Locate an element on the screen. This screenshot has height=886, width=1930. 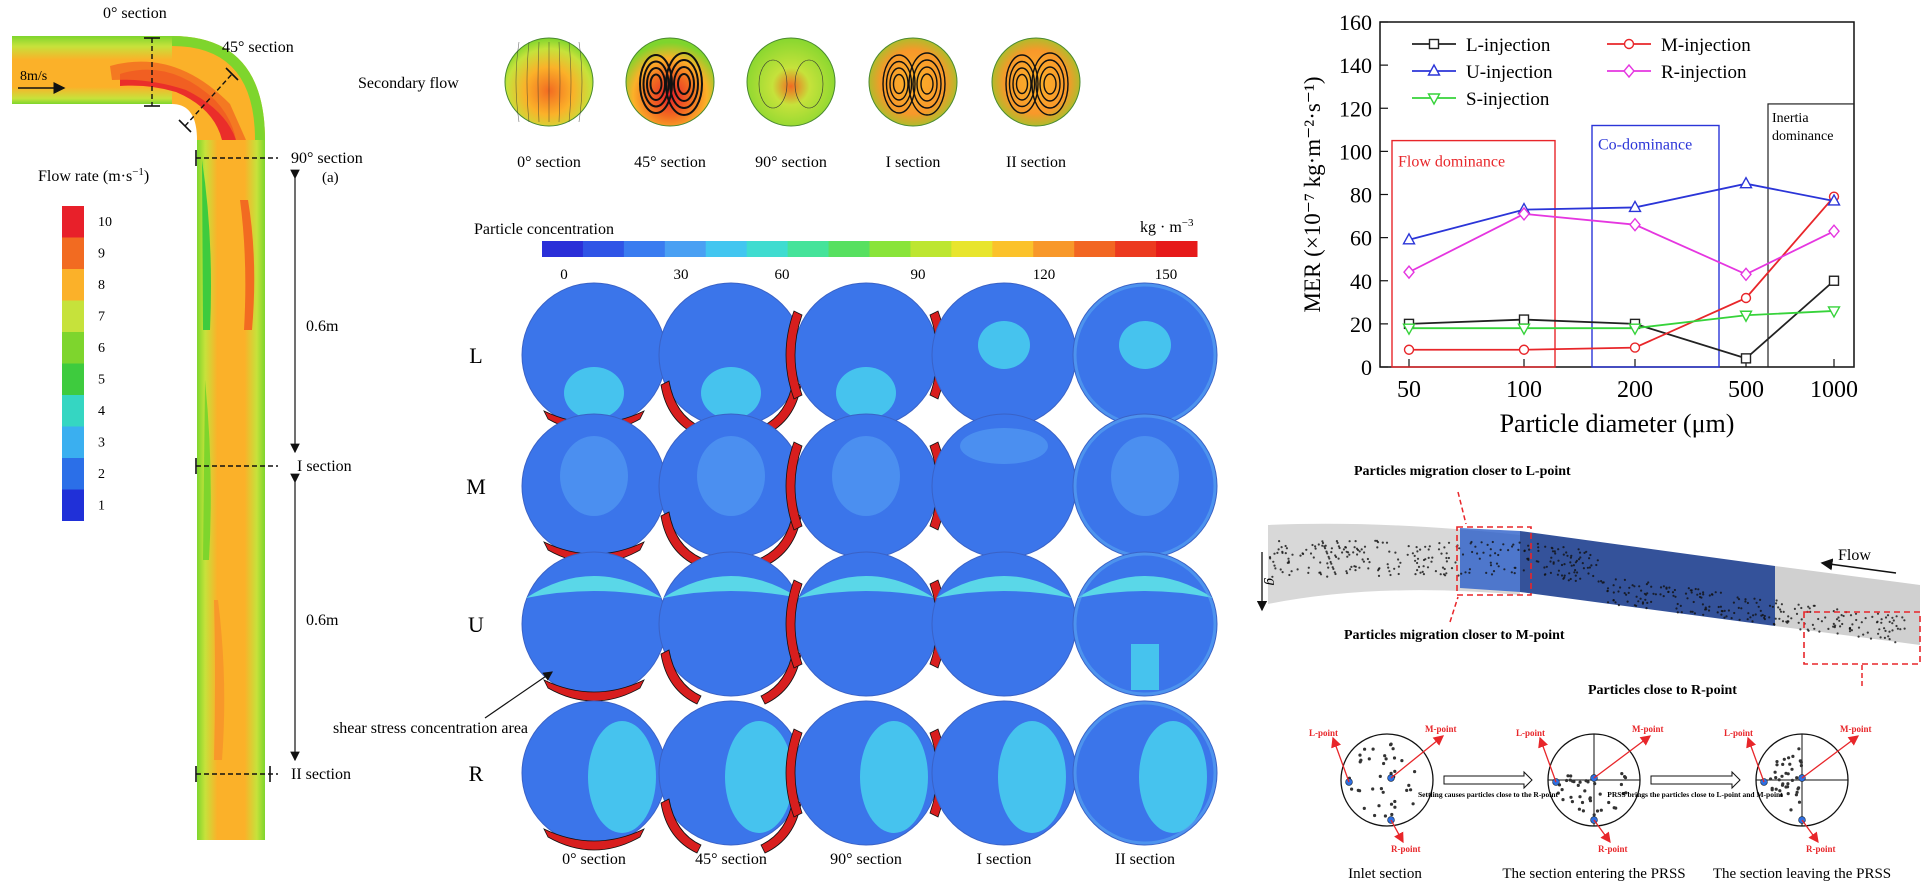
shear-stress-arc is located at coordinates (681, 826).